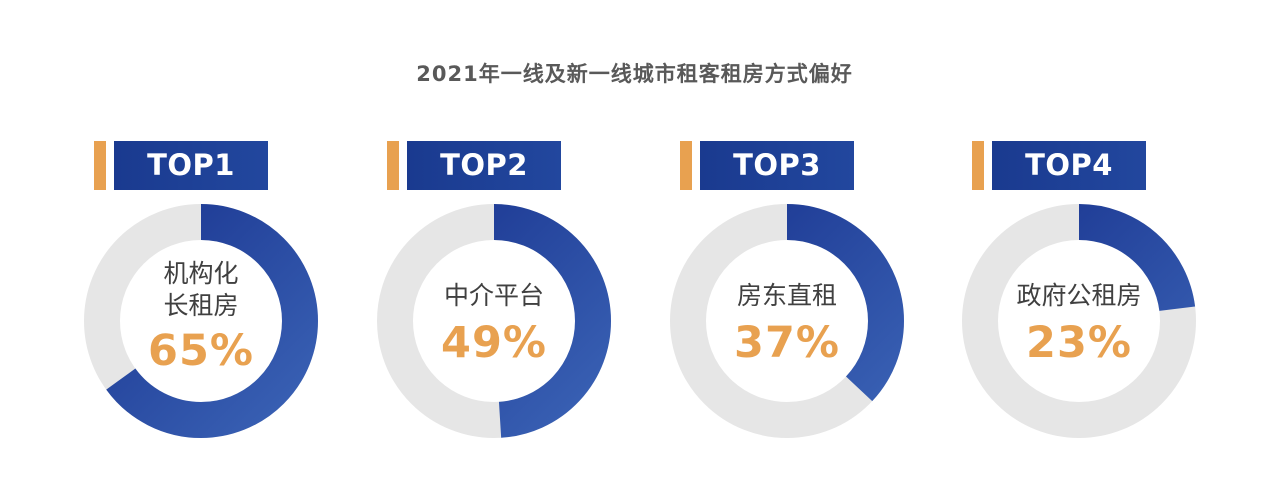 The height and width of the screenshot is (490, 1269). I want to click on category-label: 房东直租, so click(786, 295).